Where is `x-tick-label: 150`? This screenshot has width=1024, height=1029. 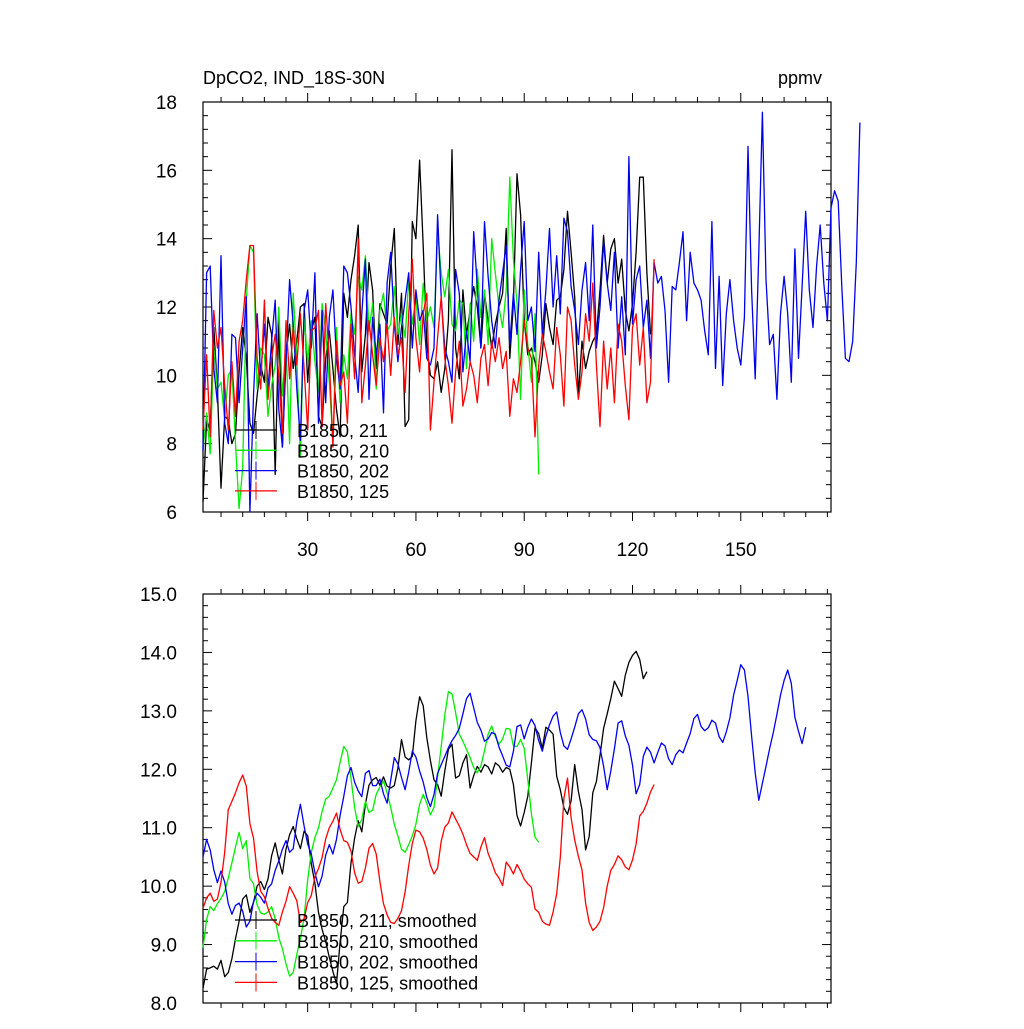
x-tick-label: 150 is located at coordinates (741, 550).